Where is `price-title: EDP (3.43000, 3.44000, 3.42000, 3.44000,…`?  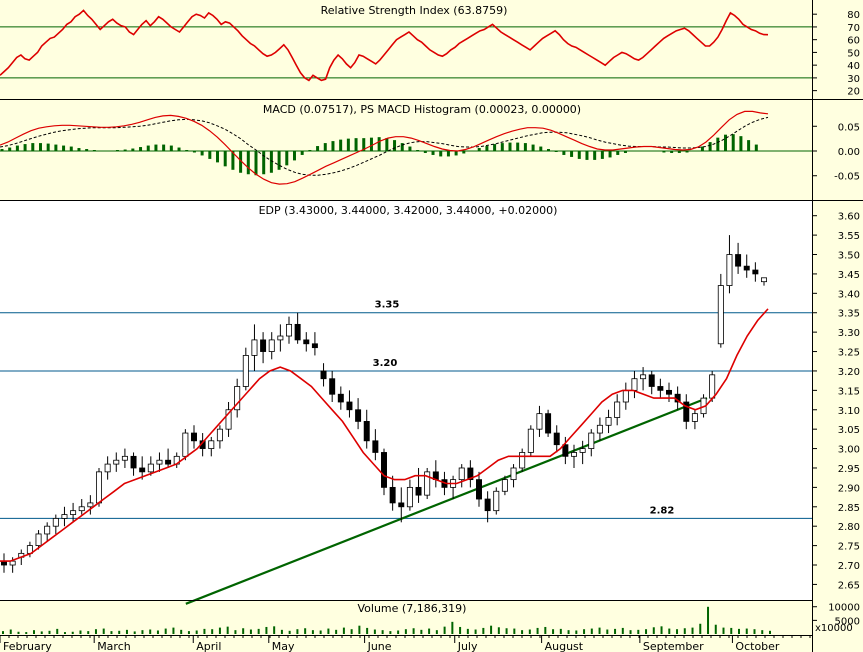
price-title: EDP (3.43000, 3.44000, 3.42000, 3.44000,… is located at coordinates (408, 210).